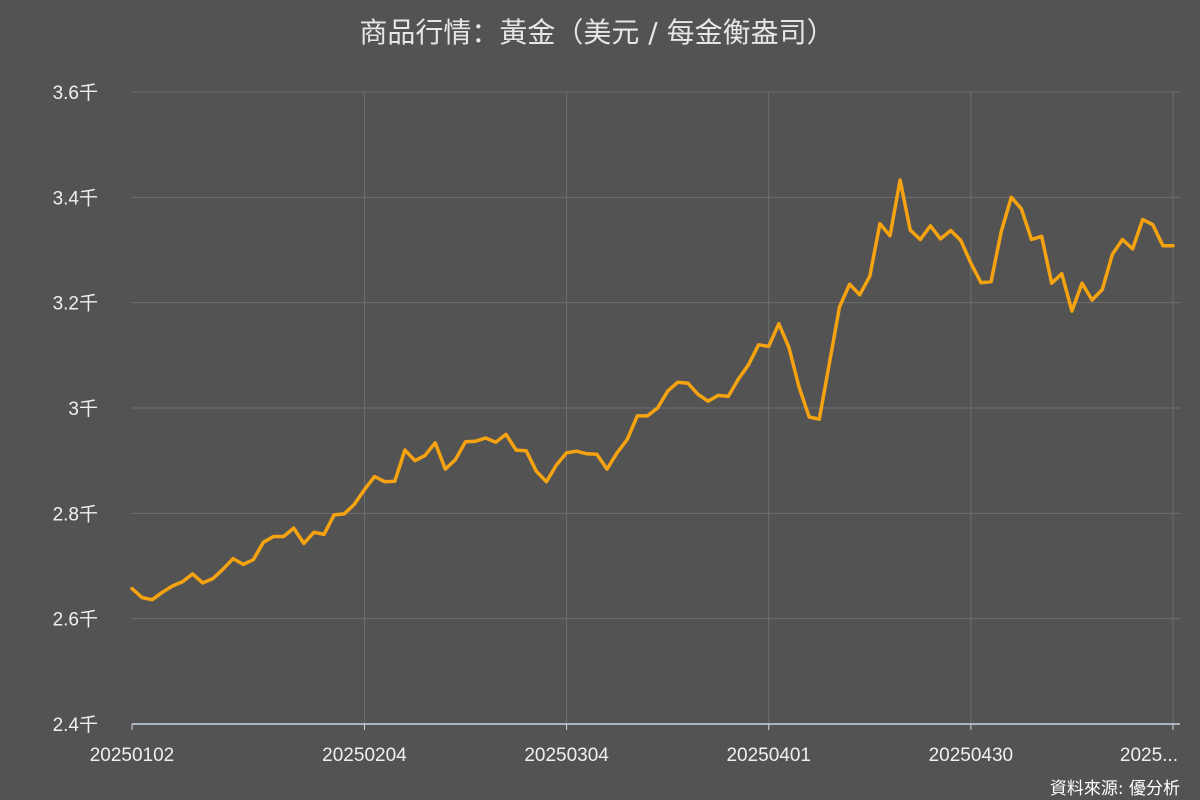 The width and height of the screenshot is (1200, 800). Describe the element at coordinates (768, 755) in the screenshot. I see `x-tick-label: 20250401` at that location.